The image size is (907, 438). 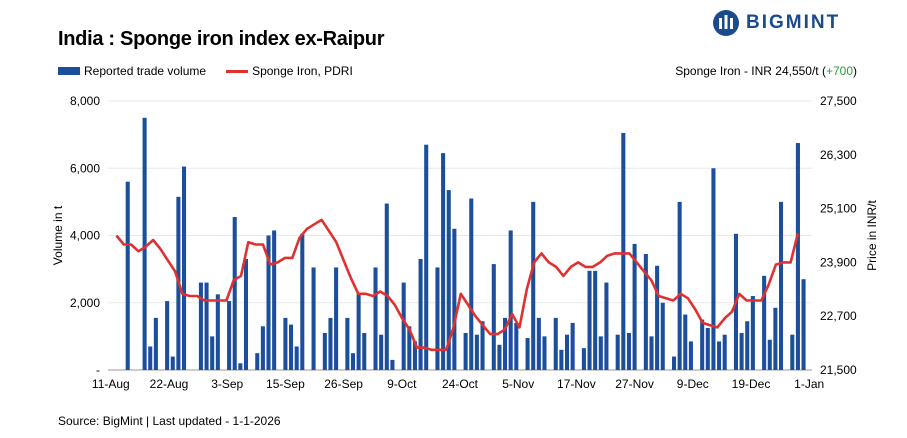 What do you see at coordinates (460, 384) in the screenshot?
I see `x-tick-label: 24-Oct` at bounding box center [460, 384].